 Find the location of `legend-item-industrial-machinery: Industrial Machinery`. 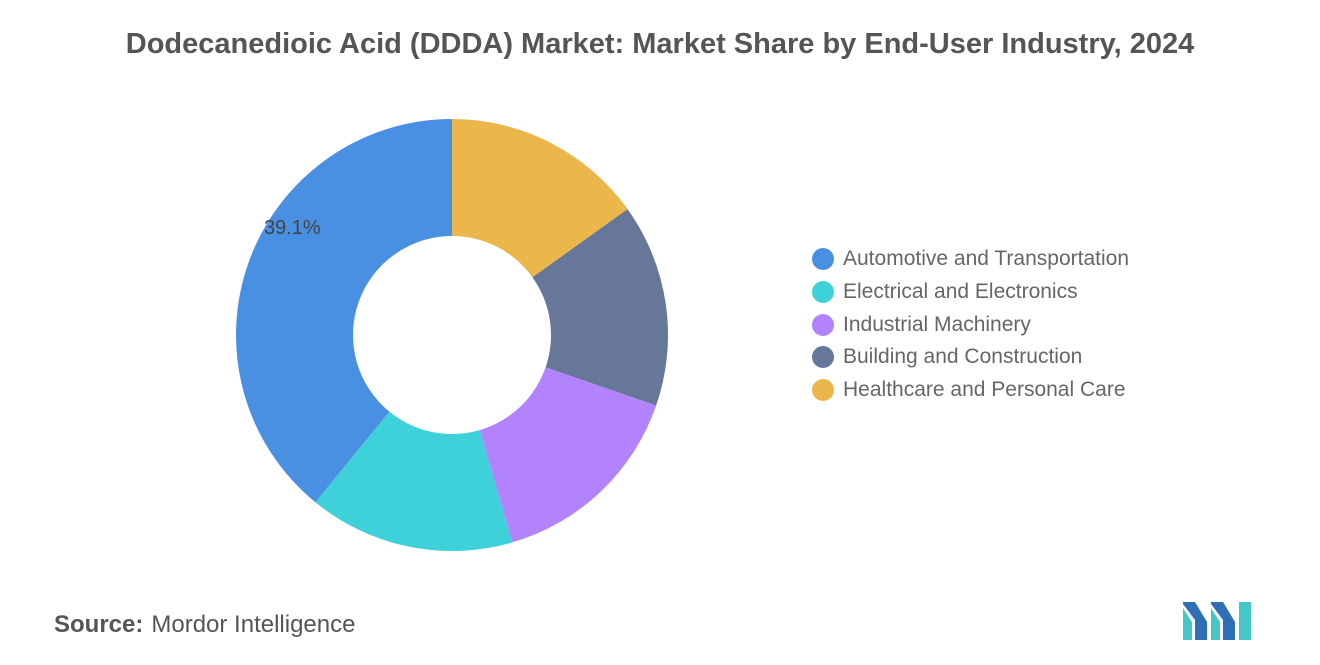

legend-item-industrial-machinery: Industrial Machinery is located at coordinates (970, 324).